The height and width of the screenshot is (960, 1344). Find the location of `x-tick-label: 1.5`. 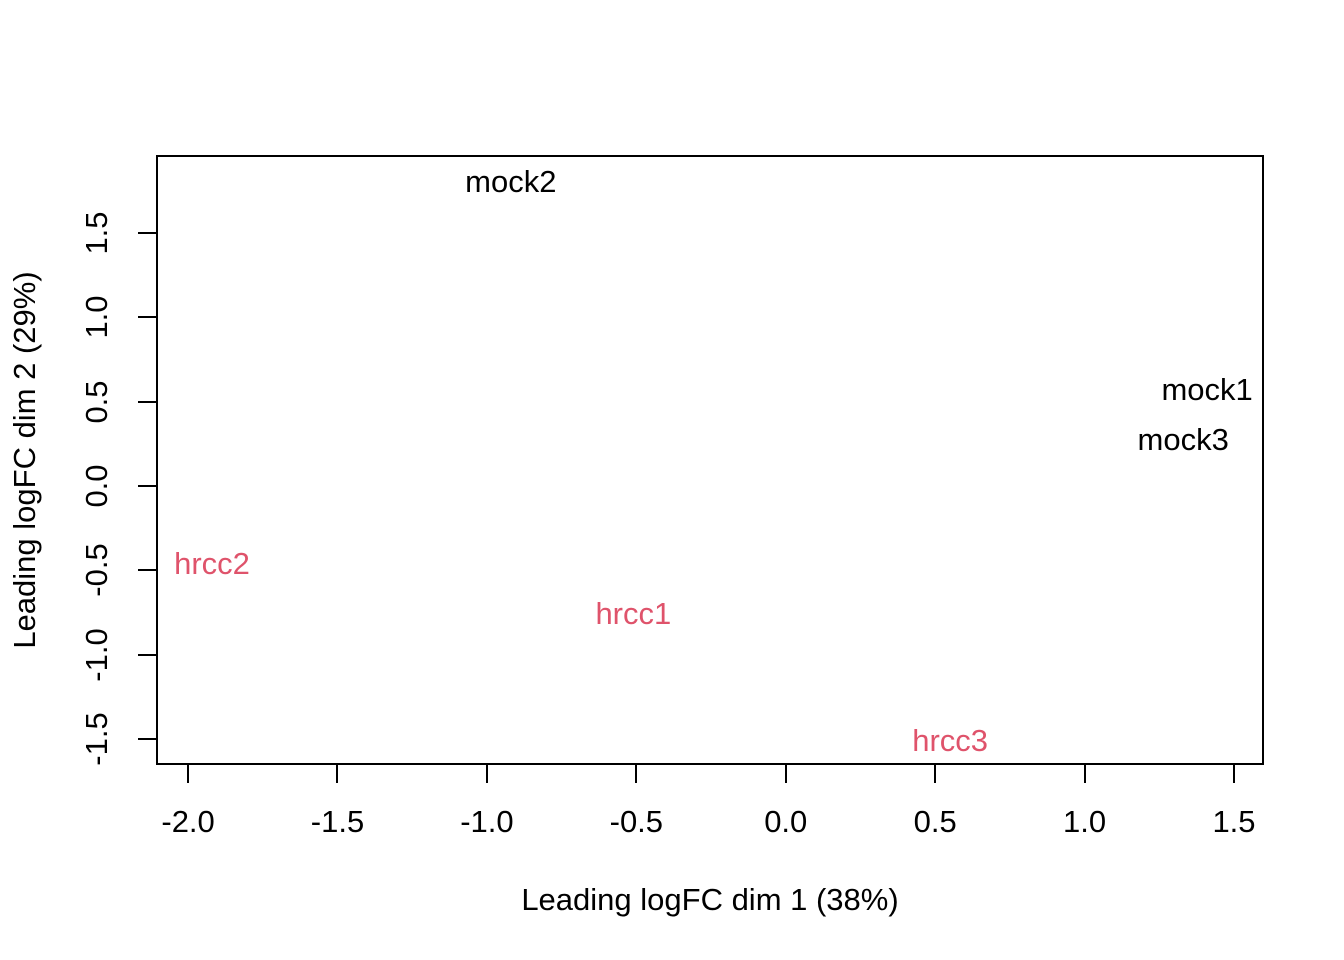

x-tick-label: 1.5 is located at coordinates (1234, 821).